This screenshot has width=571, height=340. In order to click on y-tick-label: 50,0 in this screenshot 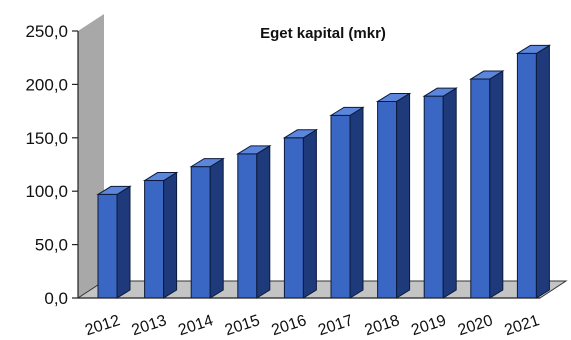, I will do `click(51, 245)`.